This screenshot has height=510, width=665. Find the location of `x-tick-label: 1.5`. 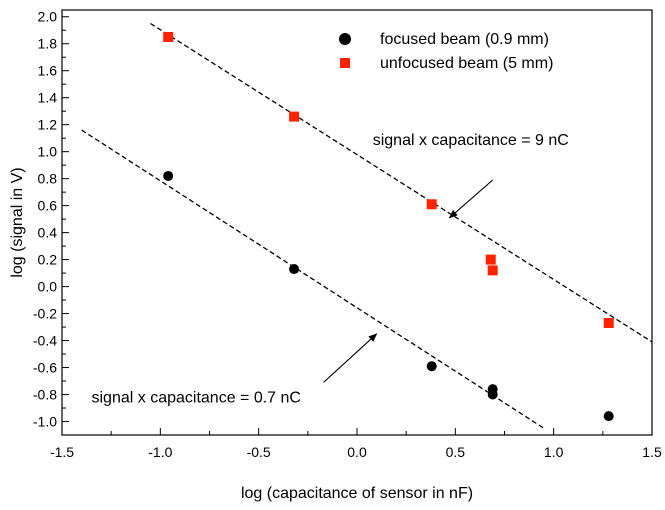

x-tick-label: 1.5 is located at coordinates (652, 452).